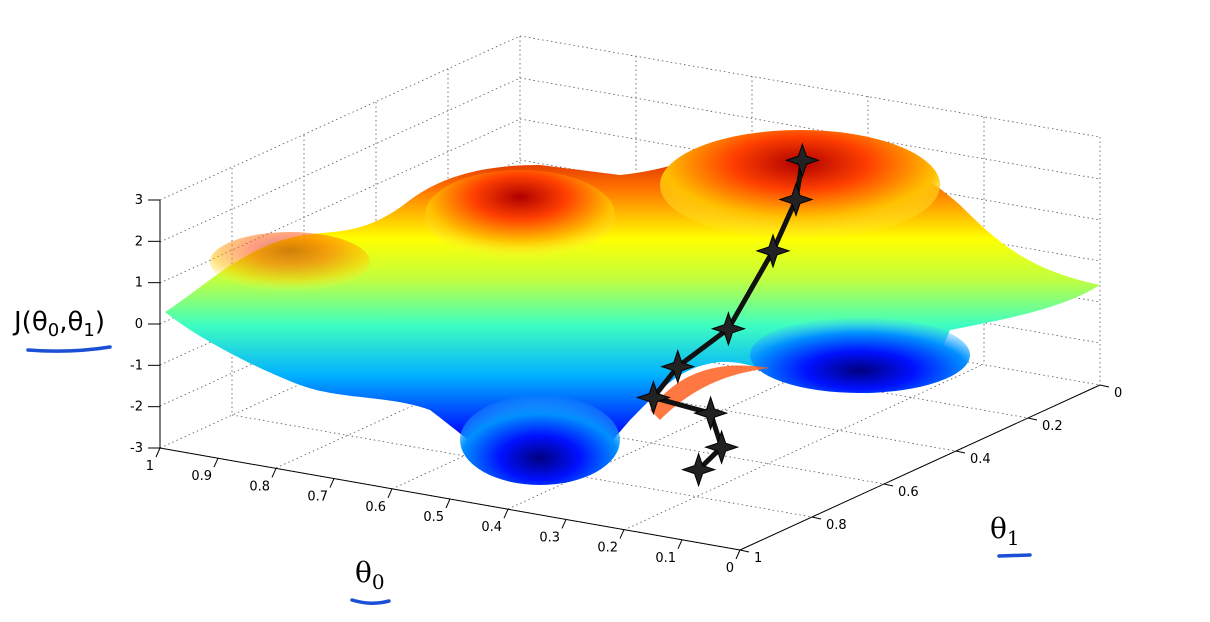 This screenshot has width=1210, height=622. I want to click on theta1-underline, so click(1014, 555).